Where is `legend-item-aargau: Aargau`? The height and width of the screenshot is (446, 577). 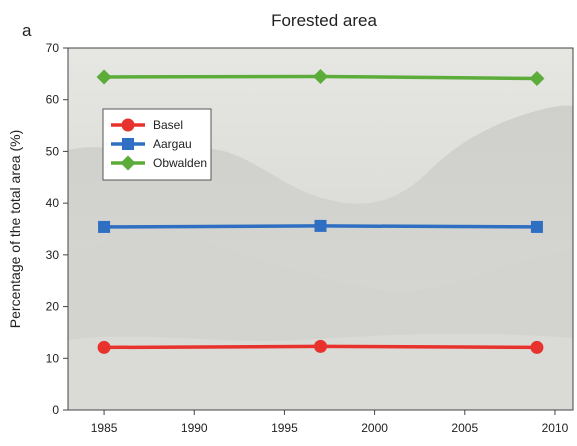
legend-item-aargau: Aargau is located at coordinates (151, 144).